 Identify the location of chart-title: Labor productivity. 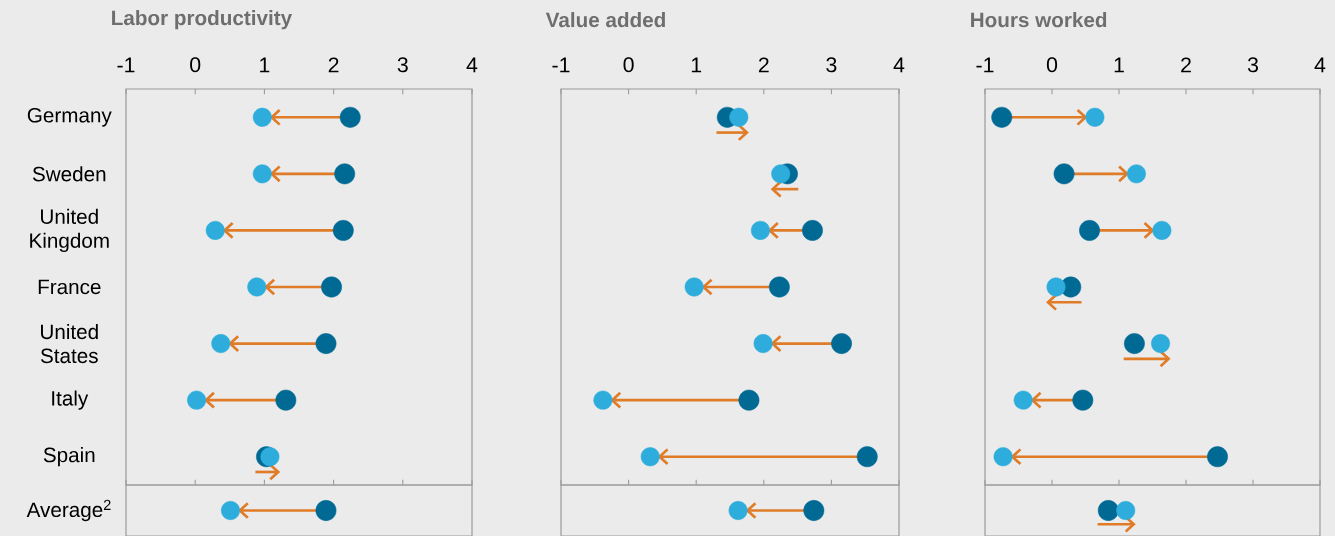
(202, 20).